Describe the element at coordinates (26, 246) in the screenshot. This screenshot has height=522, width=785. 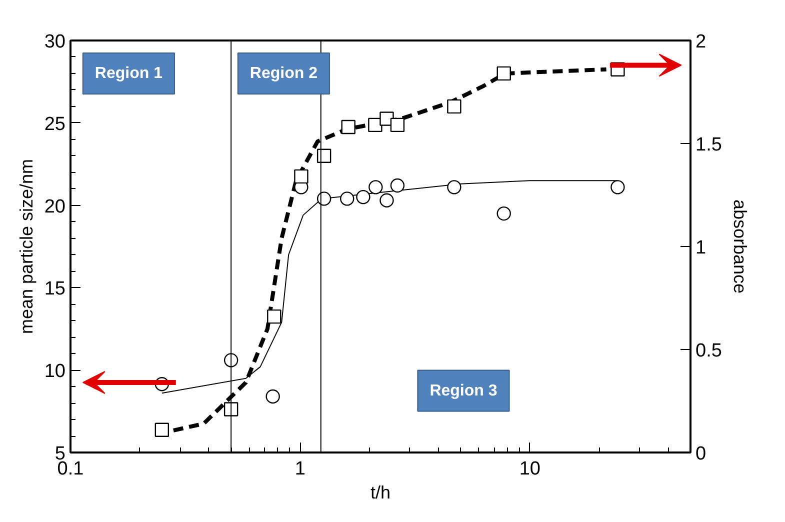
I see `y-axis-title: mean particle size/nm` at that location.